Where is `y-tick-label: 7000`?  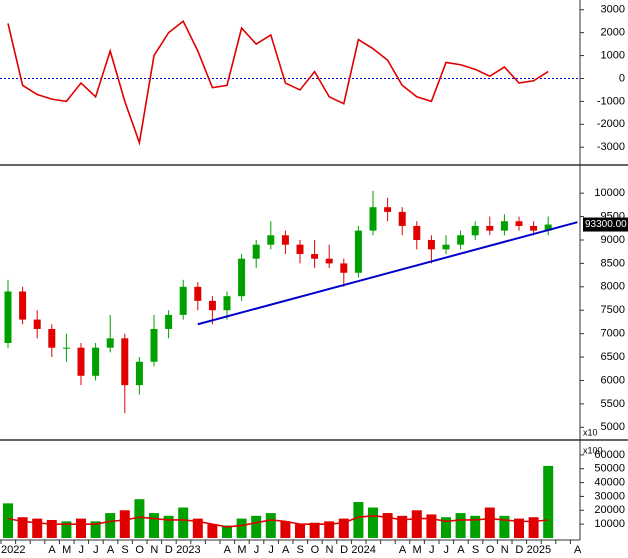
y-tick-label: 7000 is located at coordinates (613, 334).